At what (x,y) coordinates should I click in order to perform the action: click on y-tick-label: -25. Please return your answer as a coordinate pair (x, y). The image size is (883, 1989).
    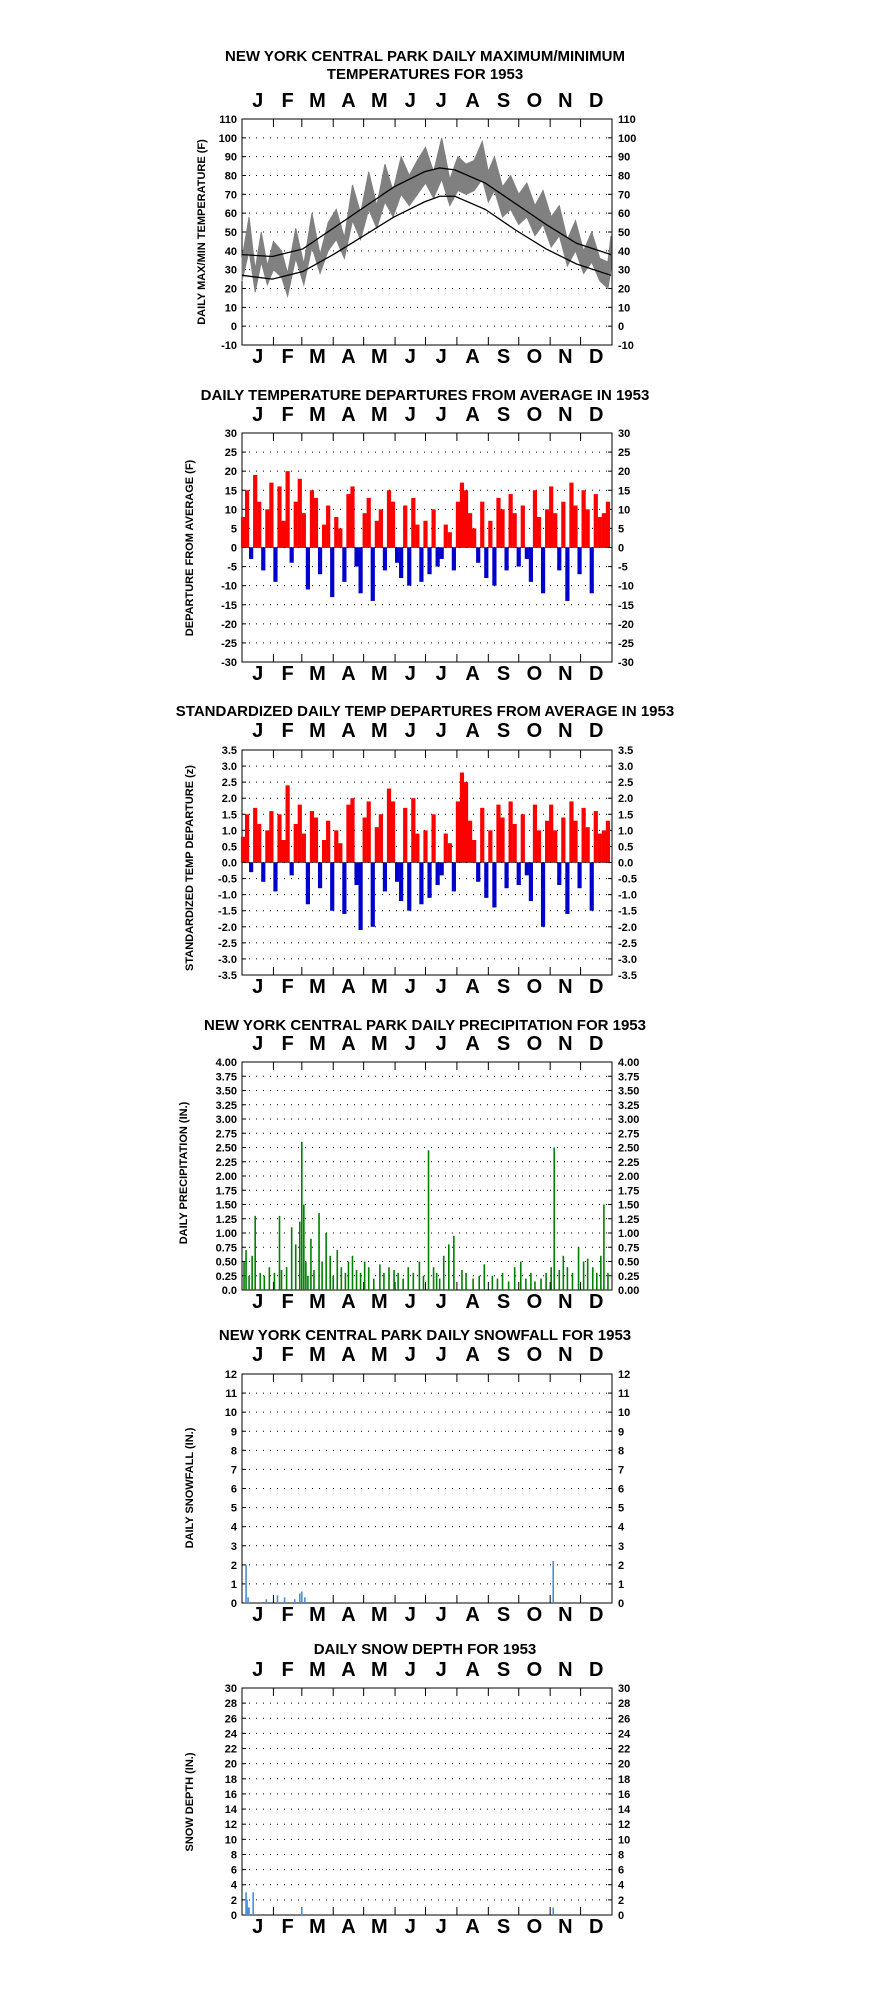
    Looking at the image, I should click on (229, 644).